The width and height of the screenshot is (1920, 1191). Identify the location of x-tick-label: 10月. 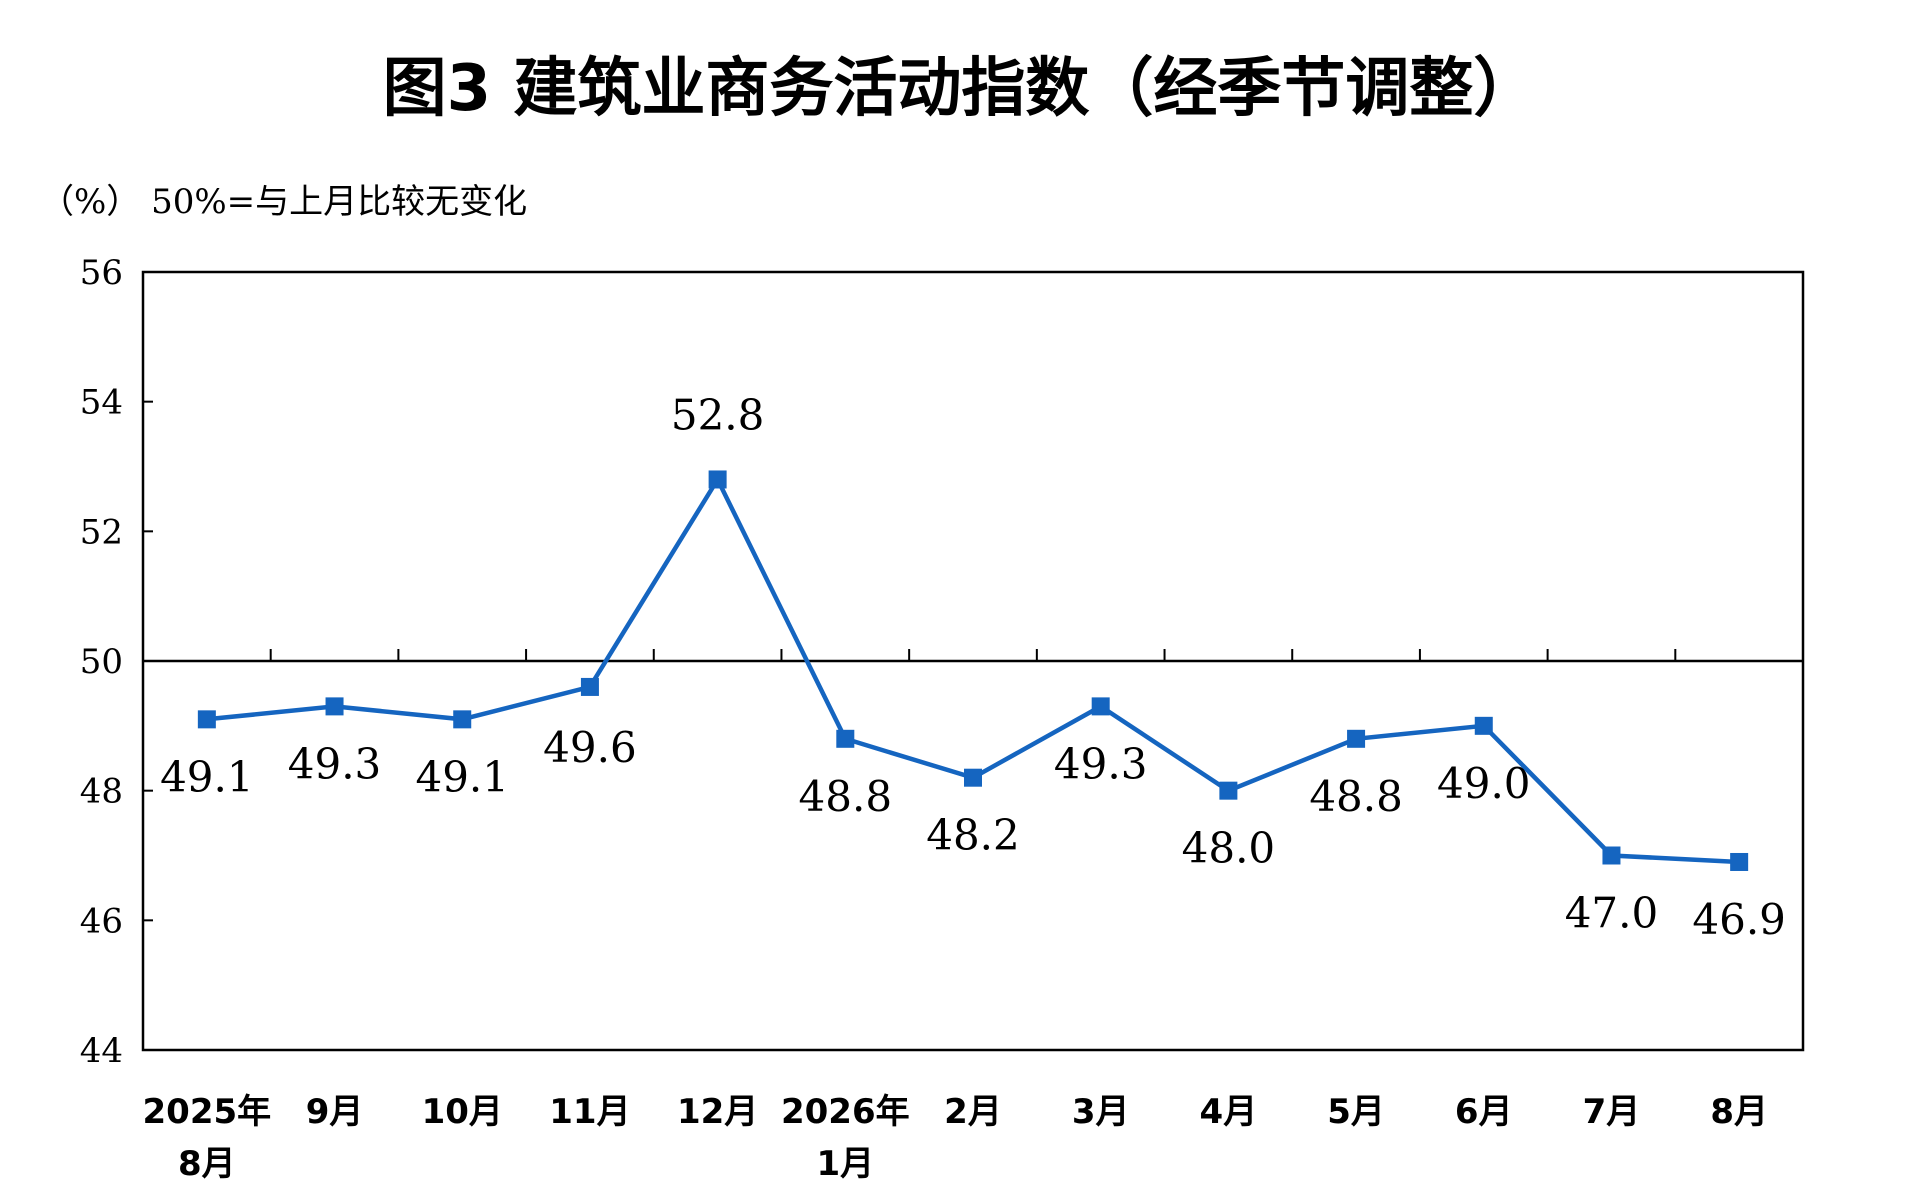
(462, 1112).